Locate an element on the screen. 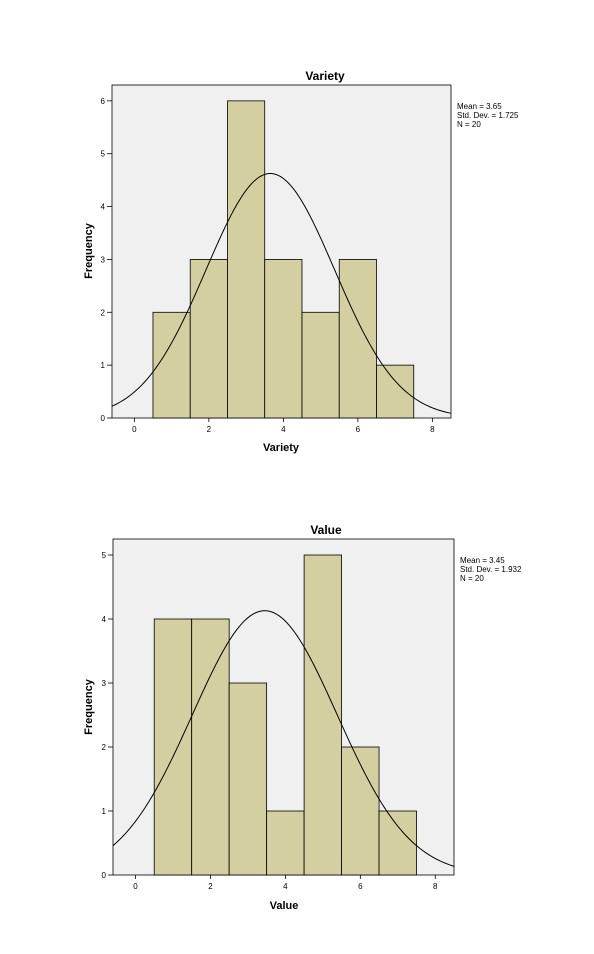  value-x-axis-label: Value is located at coordinates (284, 906).